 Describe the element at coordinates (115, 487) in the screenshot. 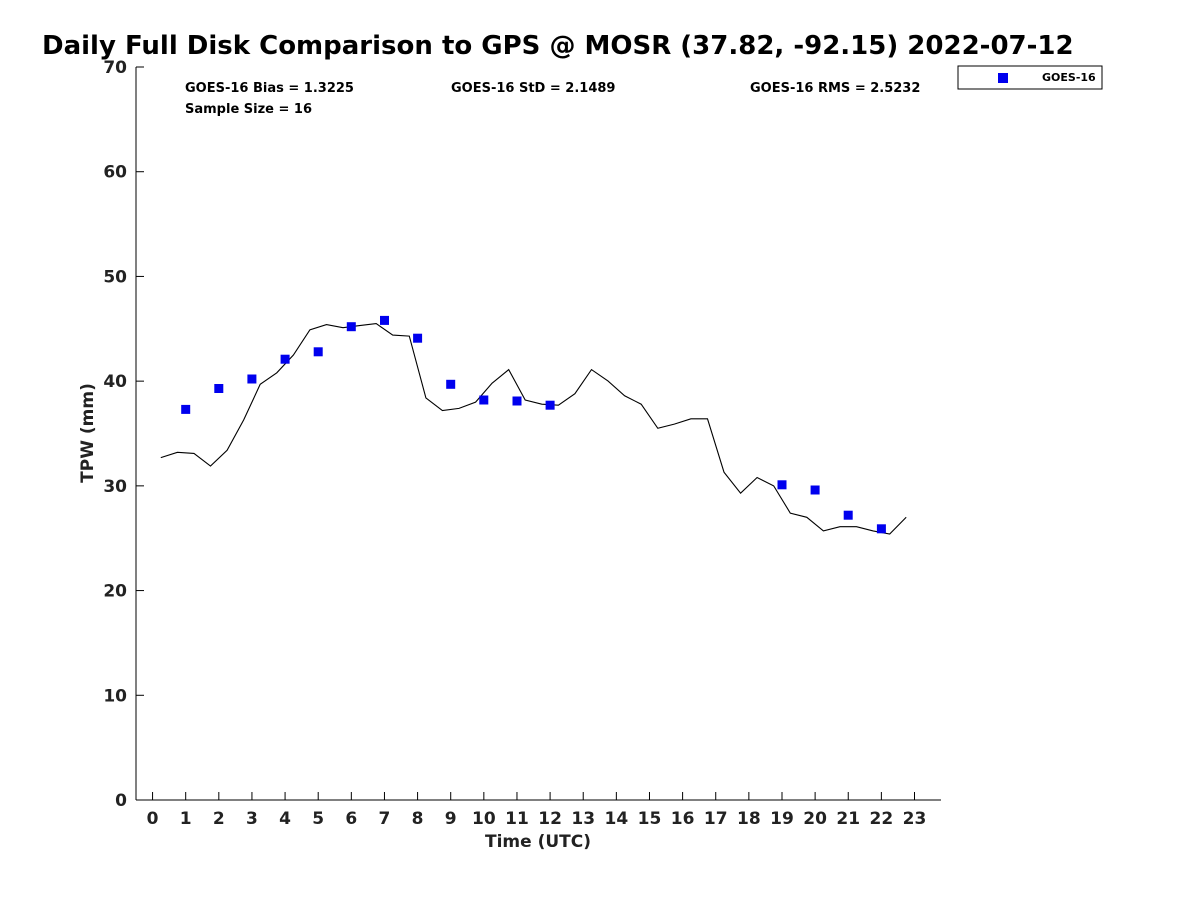

I see `y-tick-label: 30` at that location.